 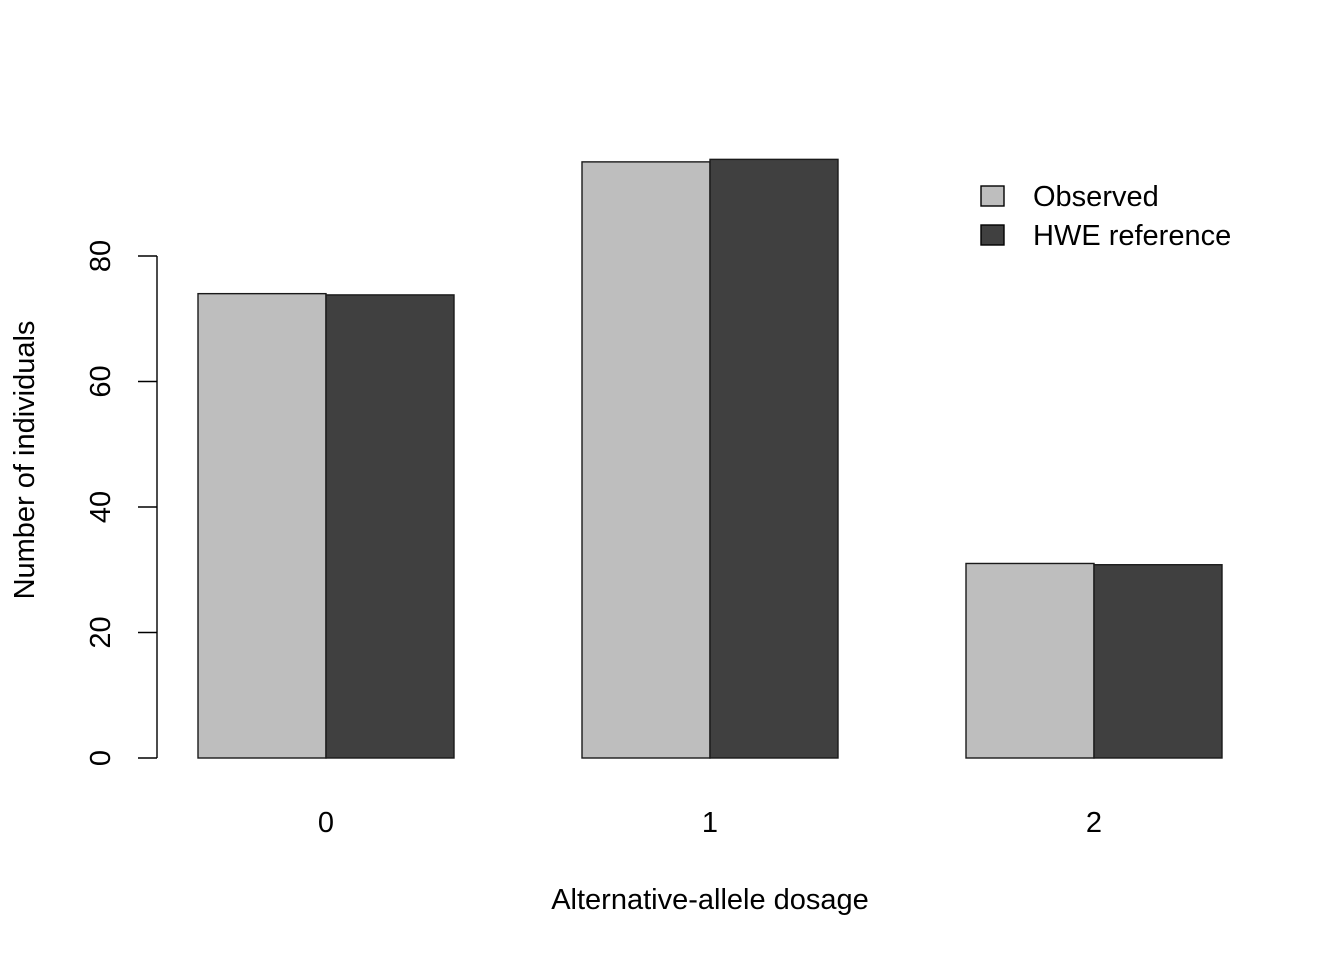 What do you see at coordinates (1096, 197) in the screenshot?
I see `legend-label: Observed` at bounding box center [1096, 197].